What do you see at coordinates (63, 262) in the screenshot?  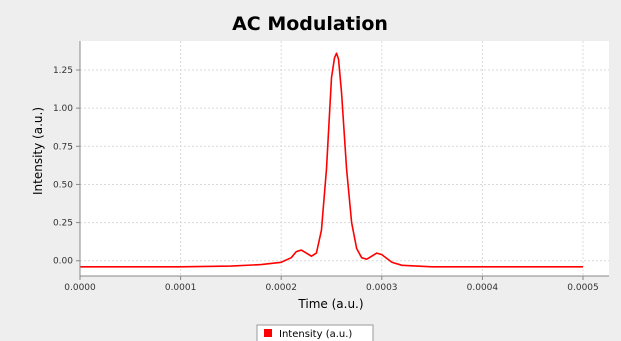 I see `y-tick-label: 0.00` at bounding box center [63, 262].